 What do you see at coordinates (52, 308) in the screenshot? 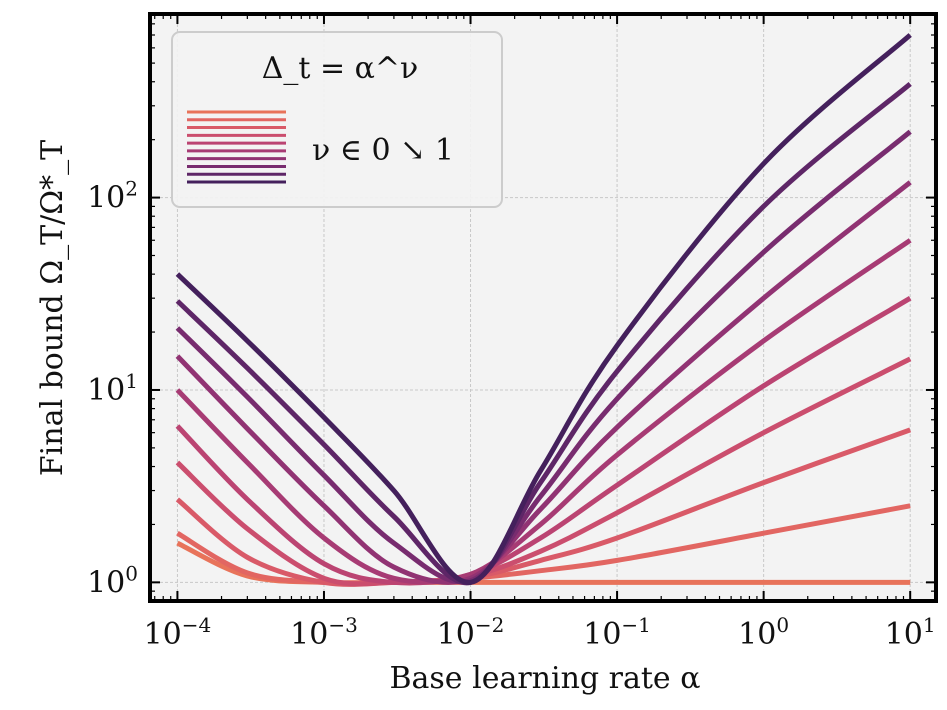
I see `y-axis-label: Final bound Ω_T/Ω*_T` at bounding box center [52, 308].